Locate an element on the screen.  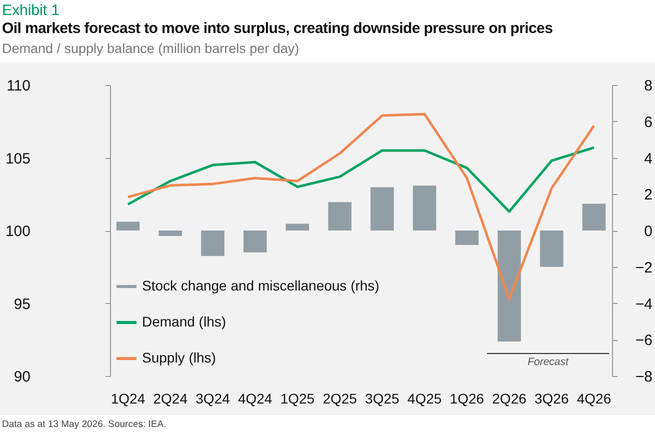
x-tick-label: 1Q25 is located at coordinates (297, 398).